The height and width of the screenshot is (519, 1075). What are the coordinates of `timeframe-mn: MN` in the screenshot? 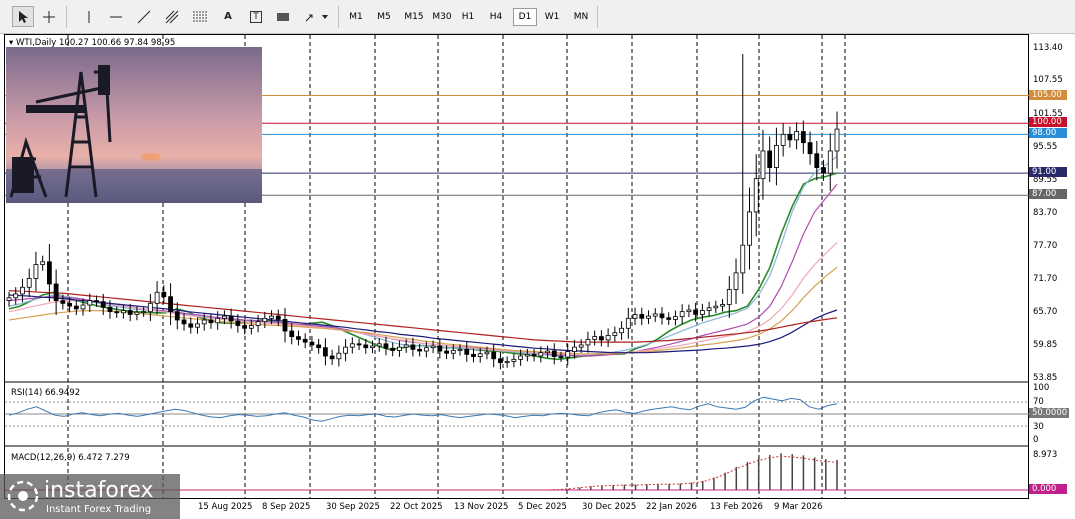 It's located at (581, 17).